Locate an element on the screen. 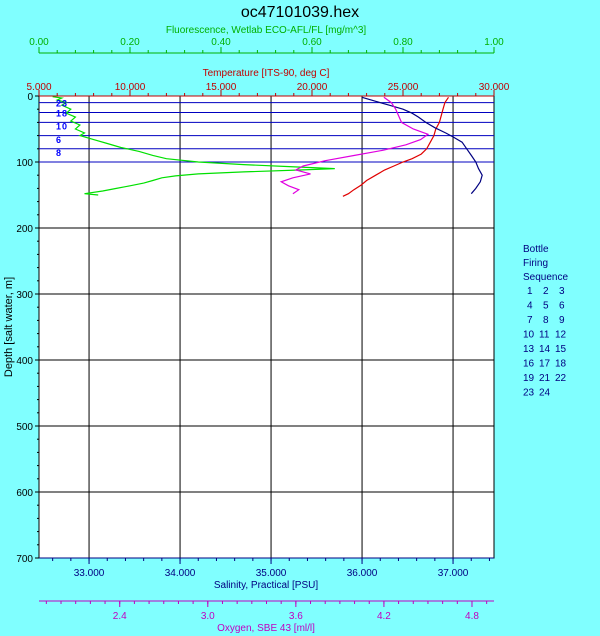  depth-tick-label: 300 is located at coordinates (24, 295).